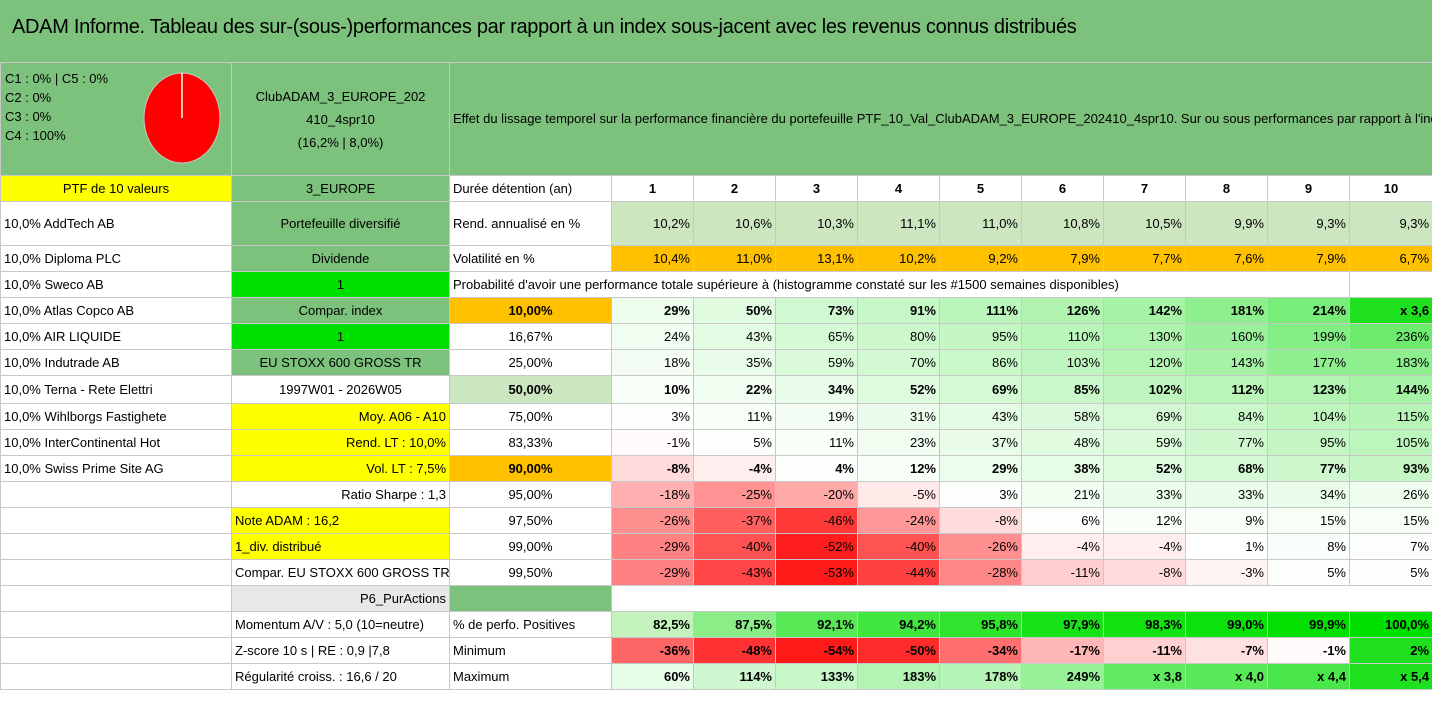 This screenshot has height=717, width=1432. I want to click on holding-row: 10,0% Wihlborgs Fastighete, so click(116, 416).